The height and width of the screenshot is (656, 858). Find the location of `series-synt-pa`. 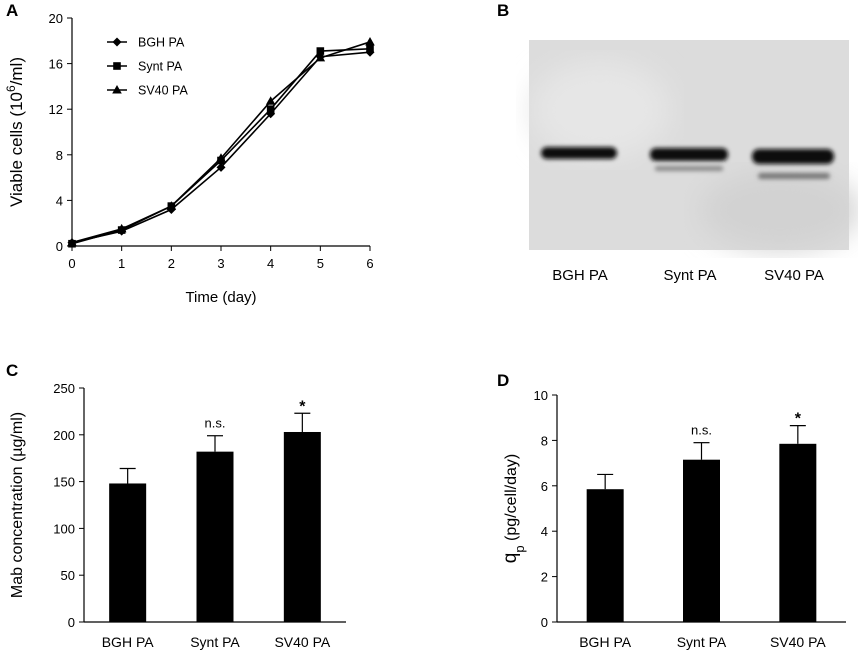

series-synt-pa is located at coordinates (221, 146).